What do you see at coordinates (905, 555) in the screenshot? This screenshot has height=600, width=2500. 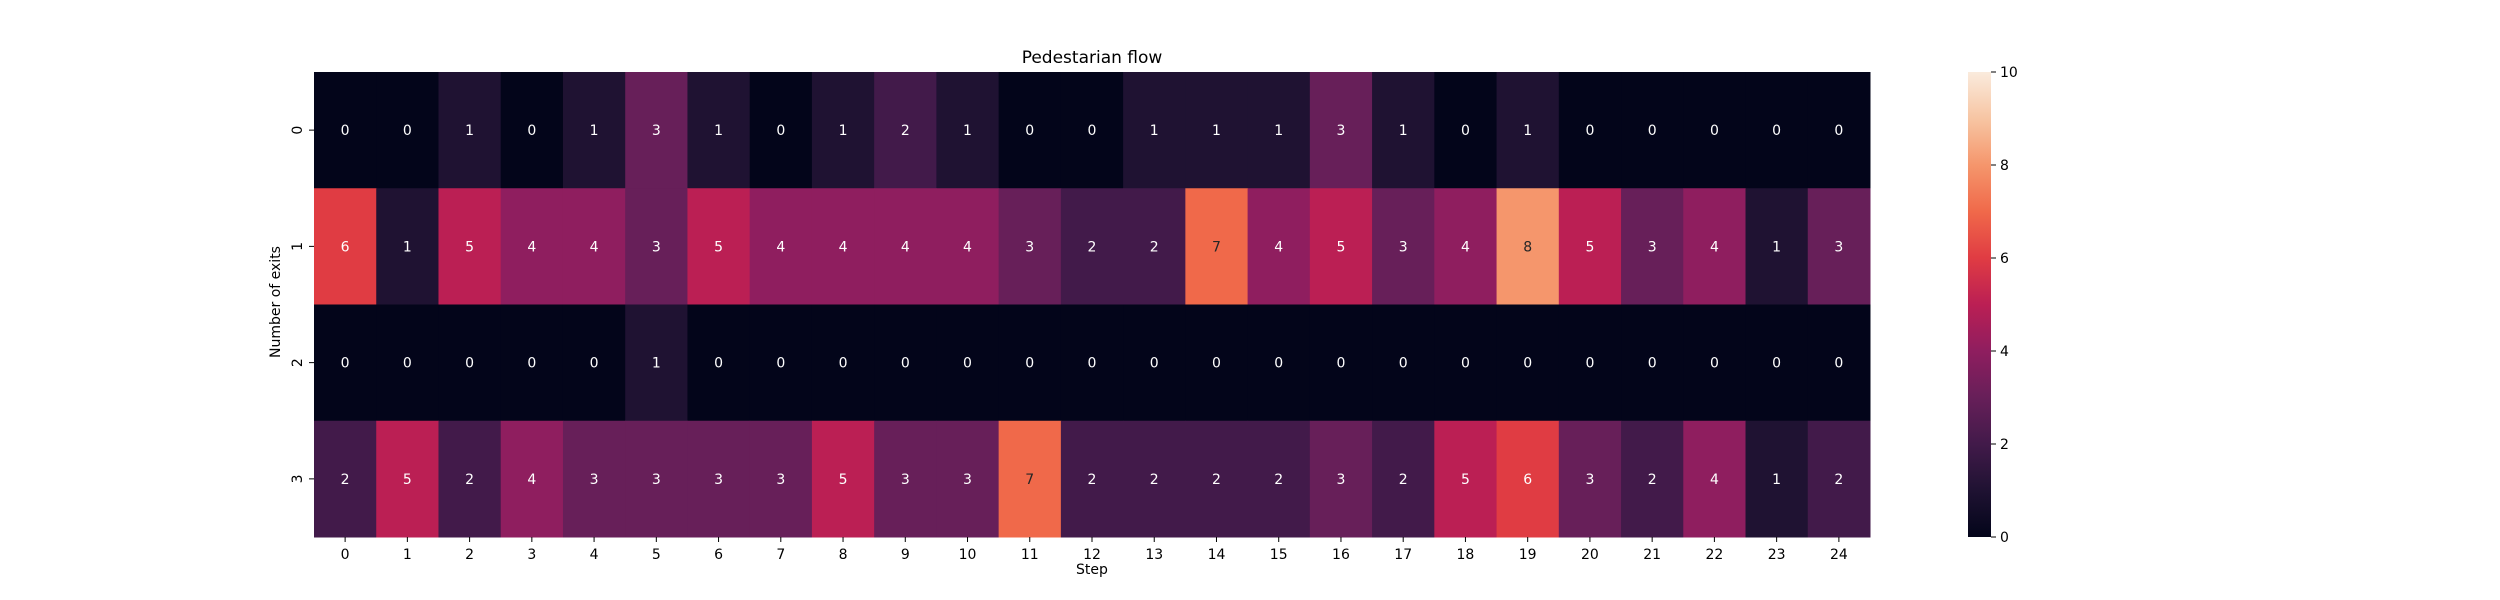 I see `x-tick-label: 9` at bounding box center [905, 555].